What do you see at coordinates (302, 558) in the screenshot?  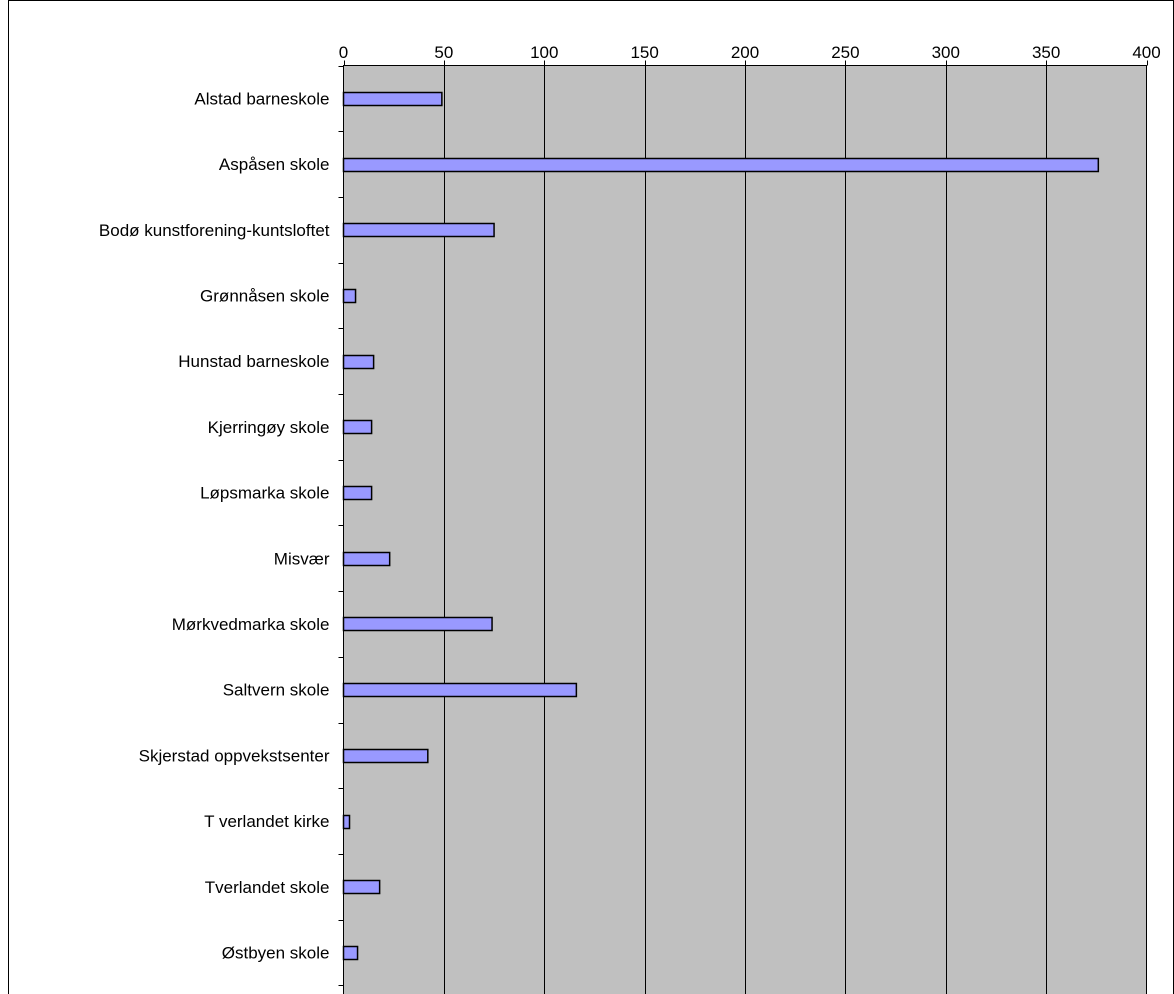 I see `category-label: Misvær` at bounding box center [302, 558].